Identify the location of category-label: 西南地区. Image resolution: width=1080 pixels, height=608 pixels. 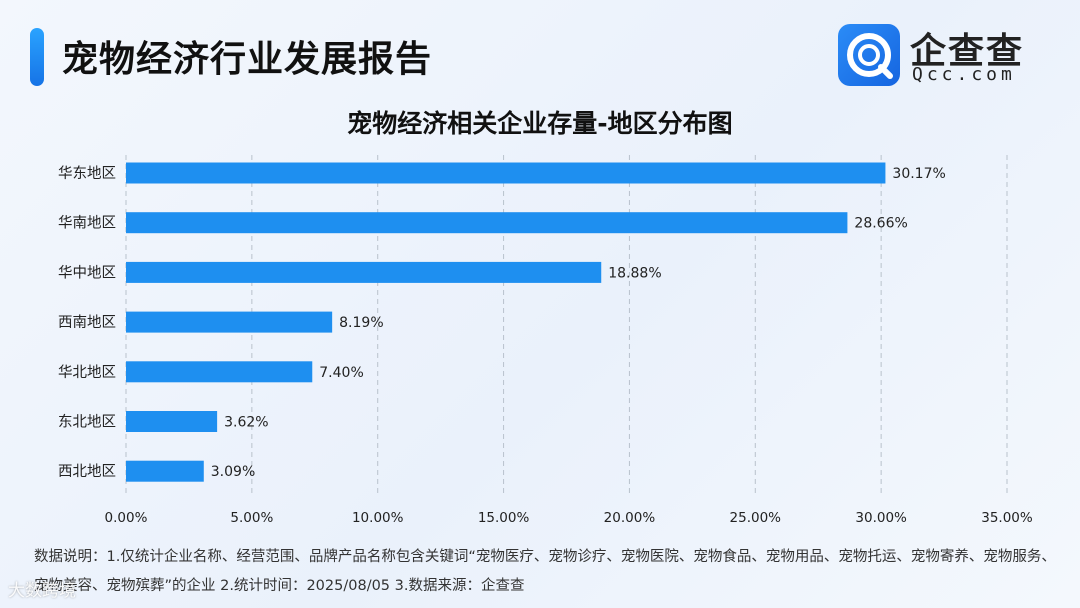
(87, 322).